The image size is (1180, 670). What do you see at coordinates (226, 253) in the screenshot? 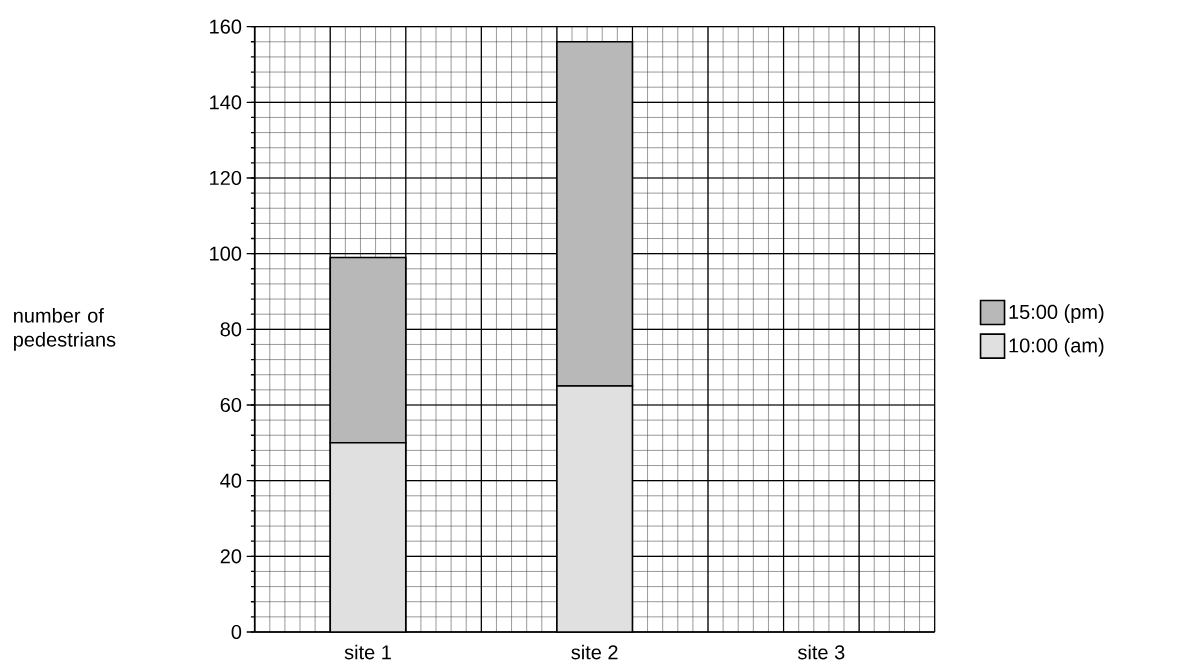
I see `y-tick-label: 100` at bounding box center [226, 253].